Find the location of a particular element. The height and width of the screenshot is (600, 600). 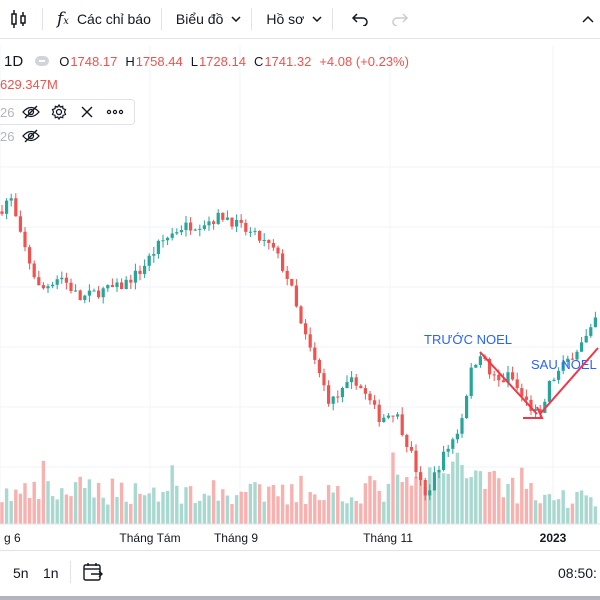

candles-button is located at coordinates (21, 19).